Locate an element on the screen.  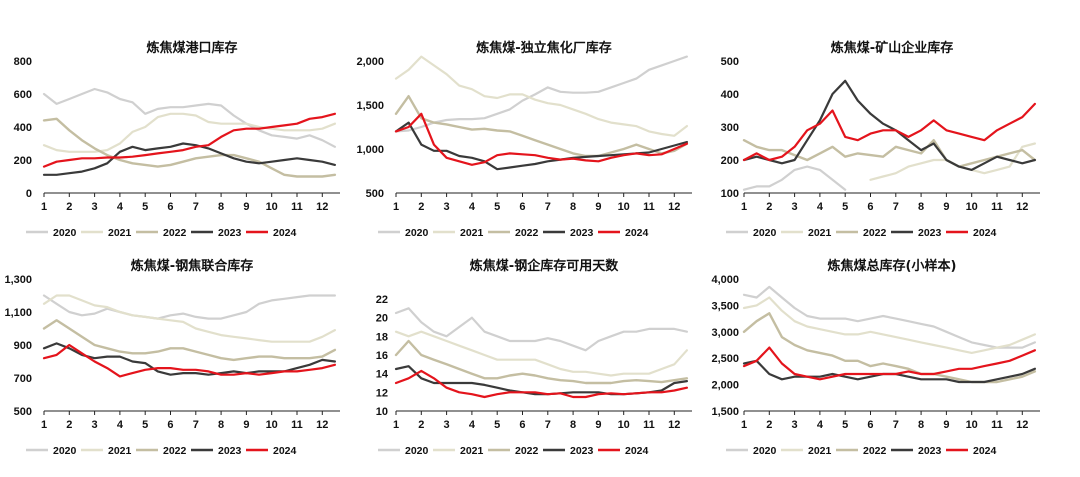
x-tick-label: 4 is located at coordinates (820, 425).